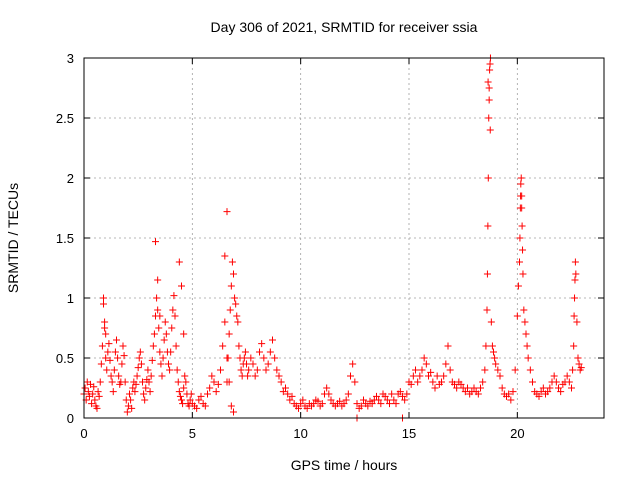 The width and height of the screenshot is (640, 480). What do you see at coordinates (70, 58) in the screenshot?
I see `y-tick-label: 3` at bounding box center [70, 58].